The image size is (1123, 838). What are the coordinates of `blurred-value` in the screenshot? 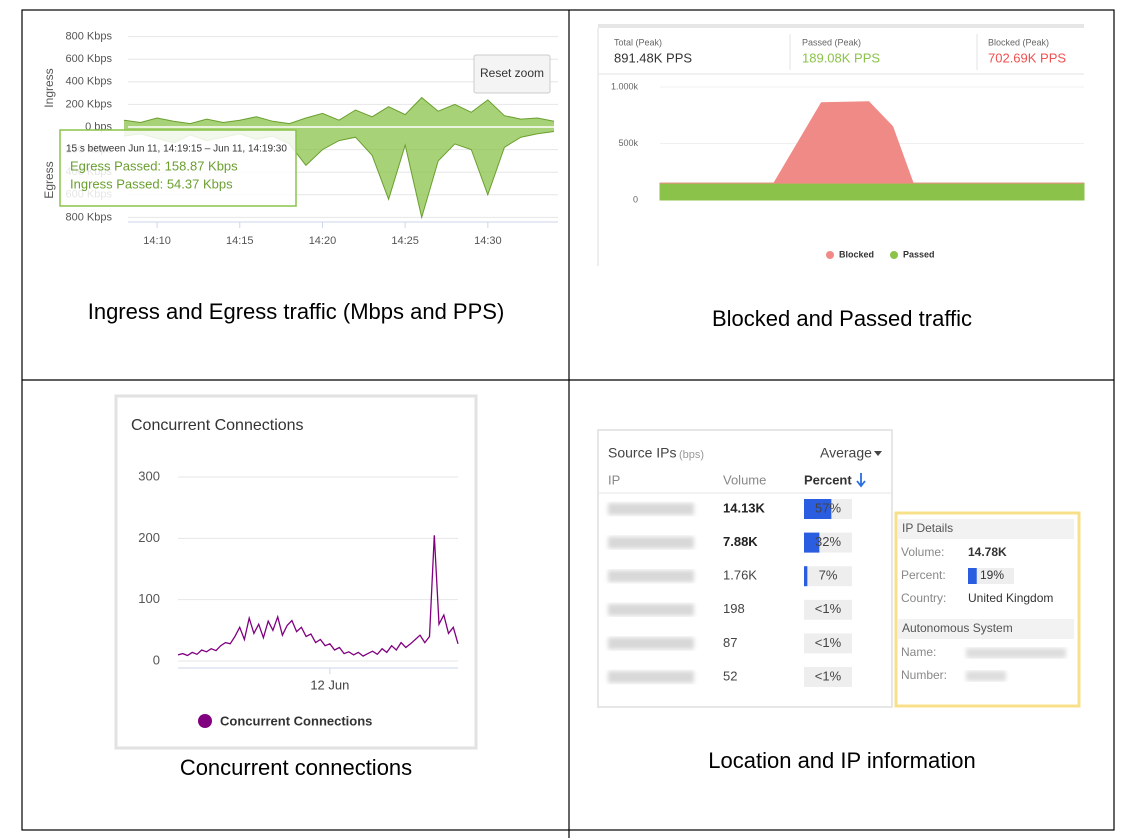 It's located at (986, 676).